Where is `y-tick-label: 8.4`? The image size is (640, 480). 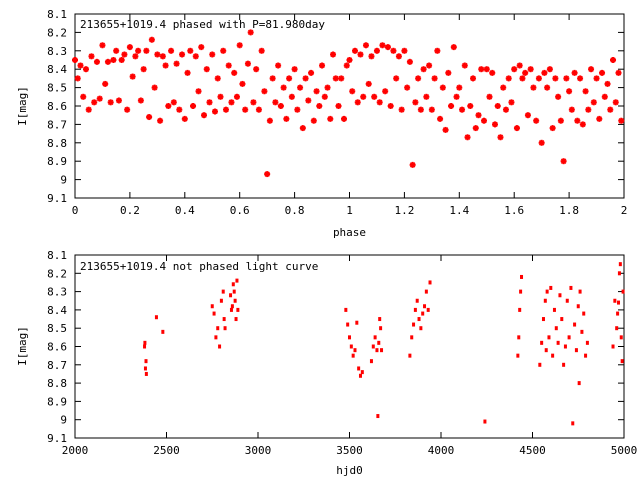 y-tick-label: 8.4 is located at coordinates (57, 69).